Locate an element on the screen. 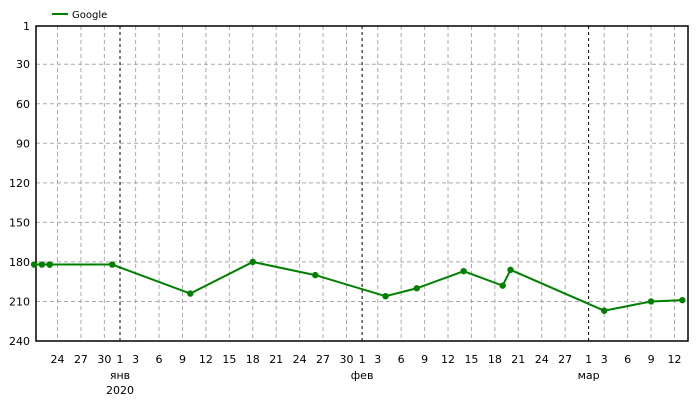 This screenshot has width=700, height=404. y-tick-label: 180 is located at coordinates (19, 262).